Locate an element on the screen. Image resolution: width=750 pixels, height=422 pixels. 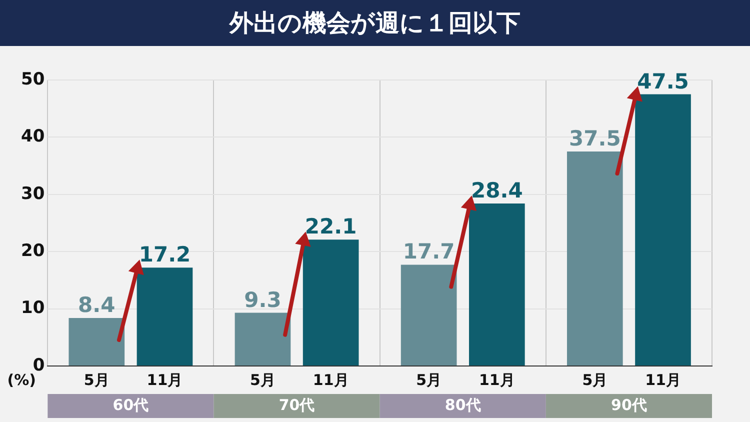
series-label: 11月 is located at coordinates (164, 379).